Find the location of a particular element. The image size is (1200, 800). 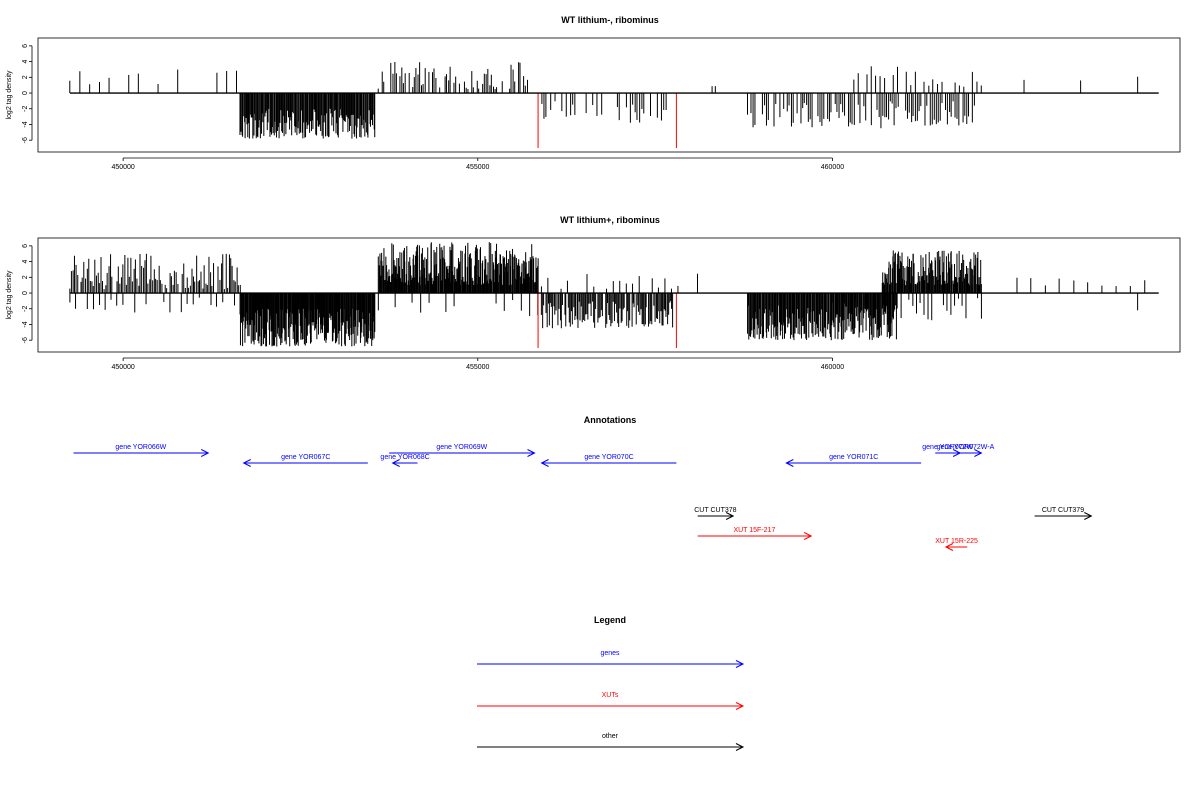

annotation-feature: gene YOR066W is located at coordinates (141, 450).